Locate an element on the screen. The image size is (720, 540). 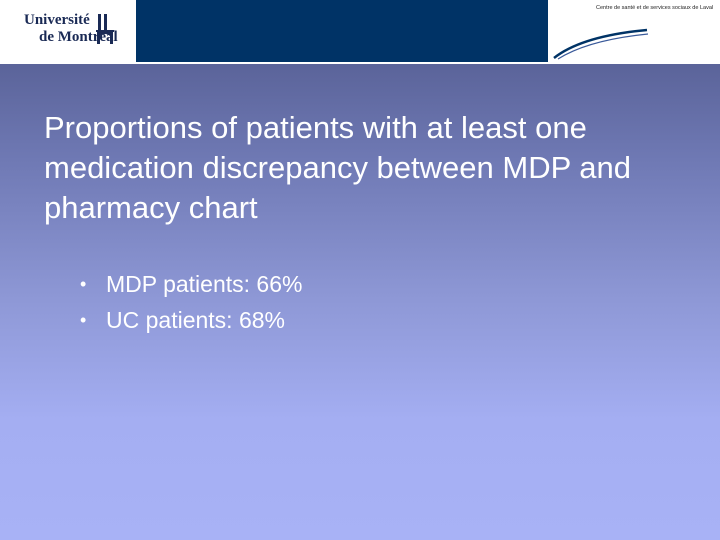
csss-swoosh-icon is located at coordinates (601, 44).